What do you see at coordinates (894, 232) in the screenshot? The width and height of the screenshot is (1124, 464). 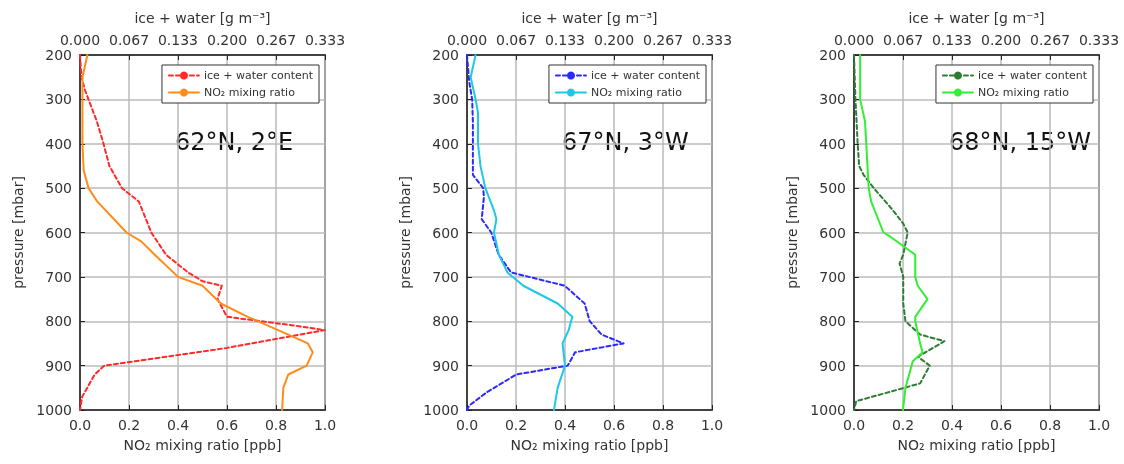 I see `line-series` at bounding box center [894, 232].